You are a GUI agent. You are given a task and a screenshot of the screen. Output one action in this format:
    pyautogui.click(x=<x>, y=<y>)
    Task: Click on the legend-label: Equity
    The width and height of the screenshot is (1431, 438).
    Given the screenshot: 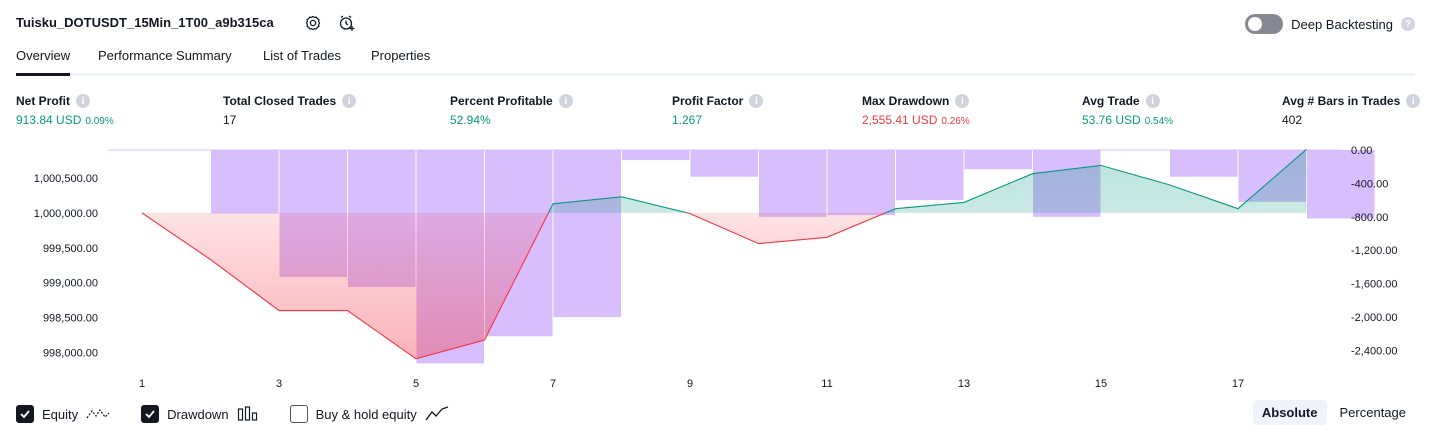 What is the action you would take?
    pyautogui.click(x=60, y=414)
    